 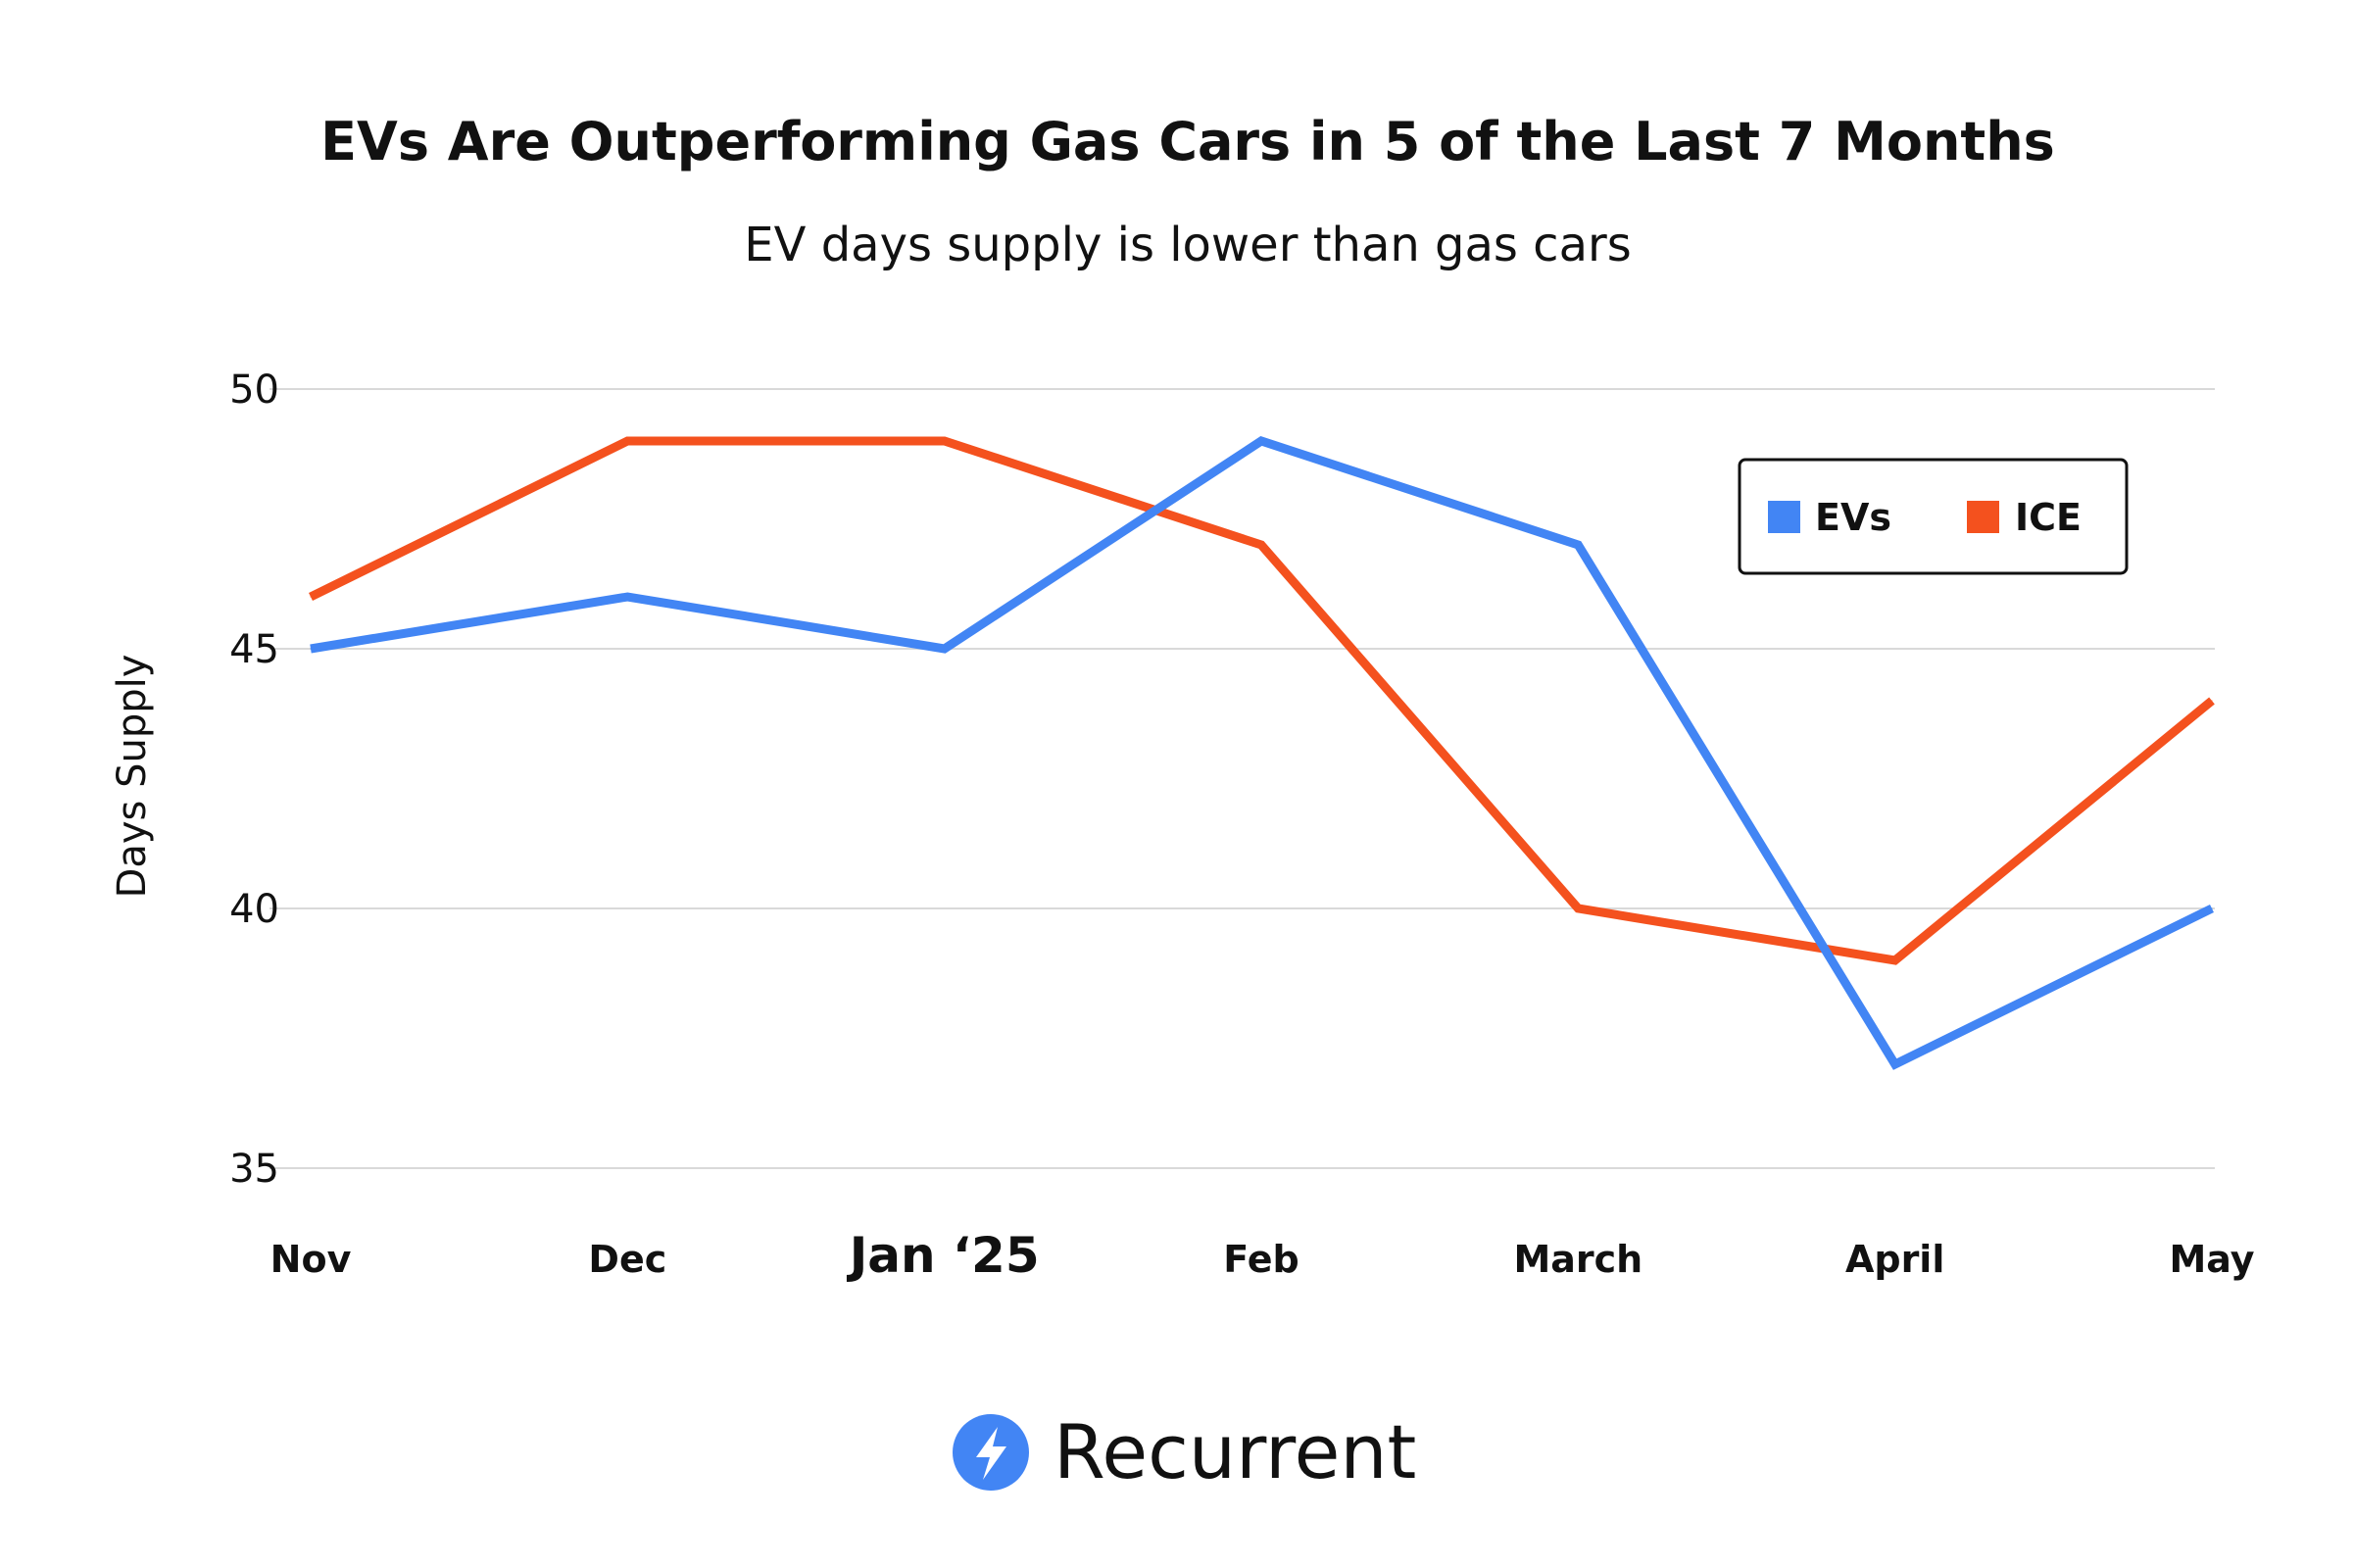 What do you see at coordinates (1577, 1259) in the screenshot?
I see `x-tick-label: March` at bounding box center [1577, 1259].